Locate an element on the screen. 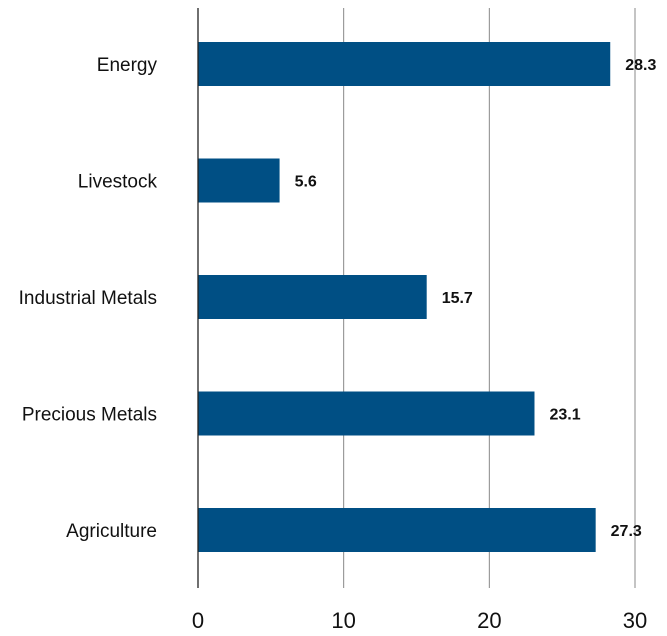 This screenshot has width=667, height=636. value-label-precious-metals: 23.1 is located at coordinates (564, 415).